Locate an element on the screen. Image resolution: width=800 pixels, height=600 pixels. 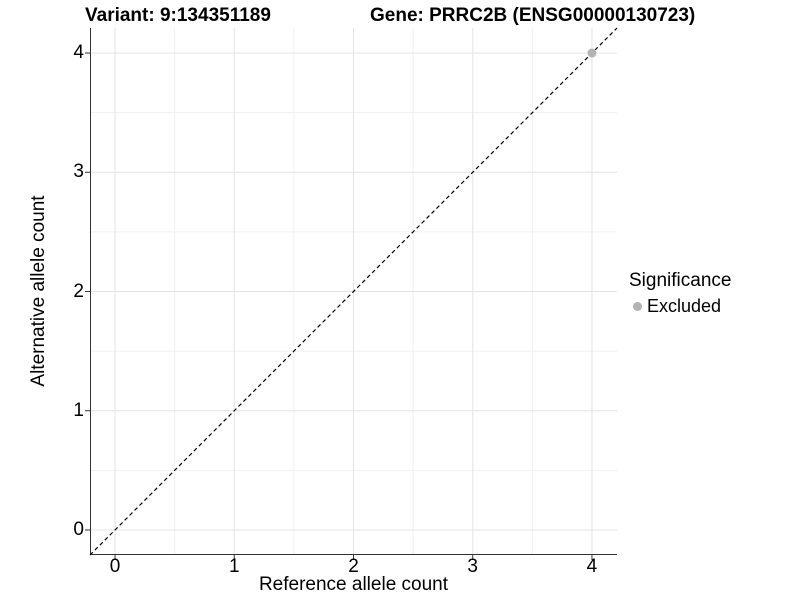
y-tick-label: 2 is located at coordinates (78, 291).